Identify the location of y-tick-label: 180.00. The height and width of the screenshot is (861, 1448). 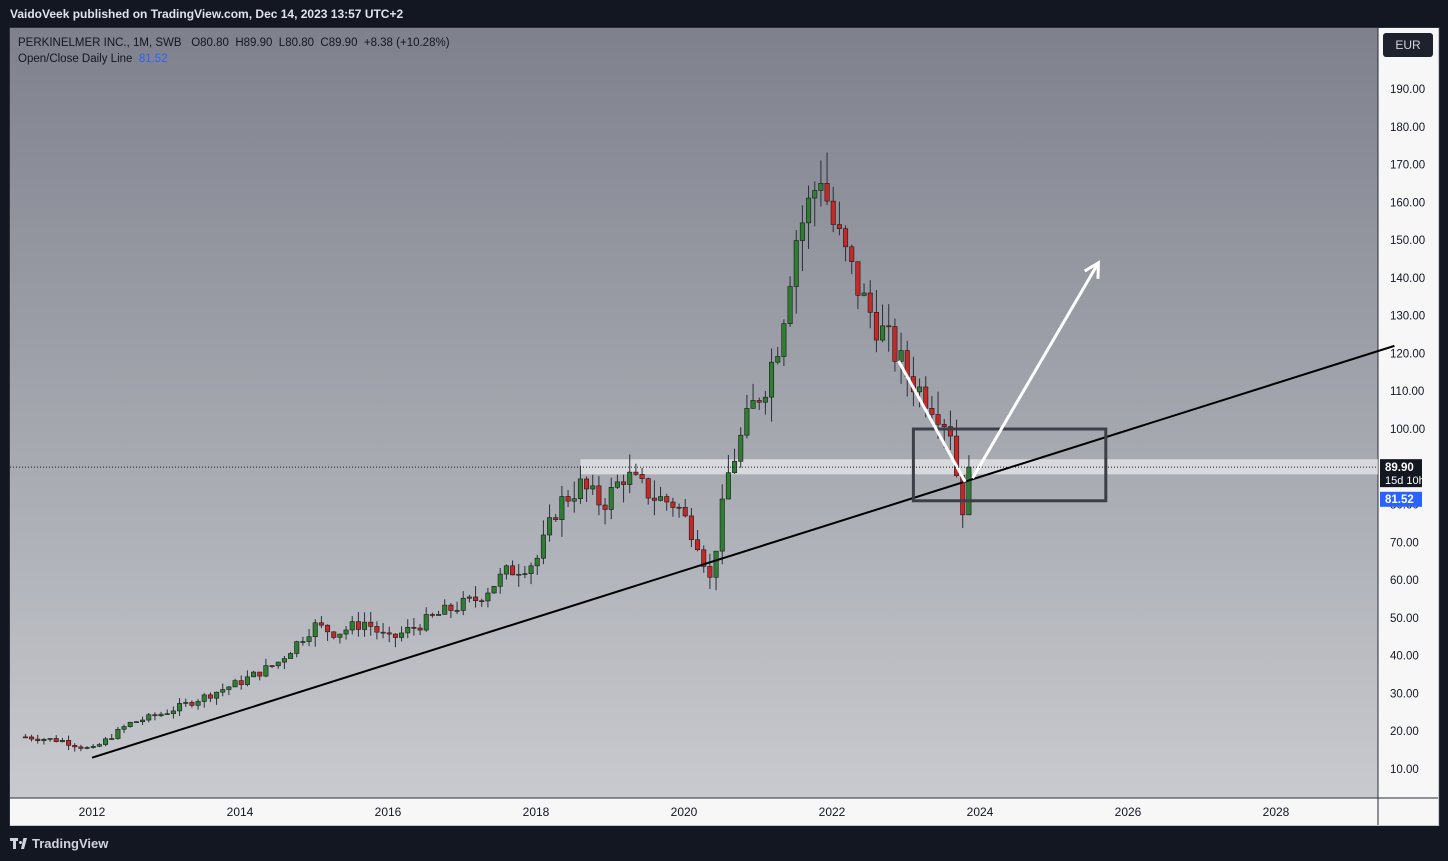
(1407, 128).